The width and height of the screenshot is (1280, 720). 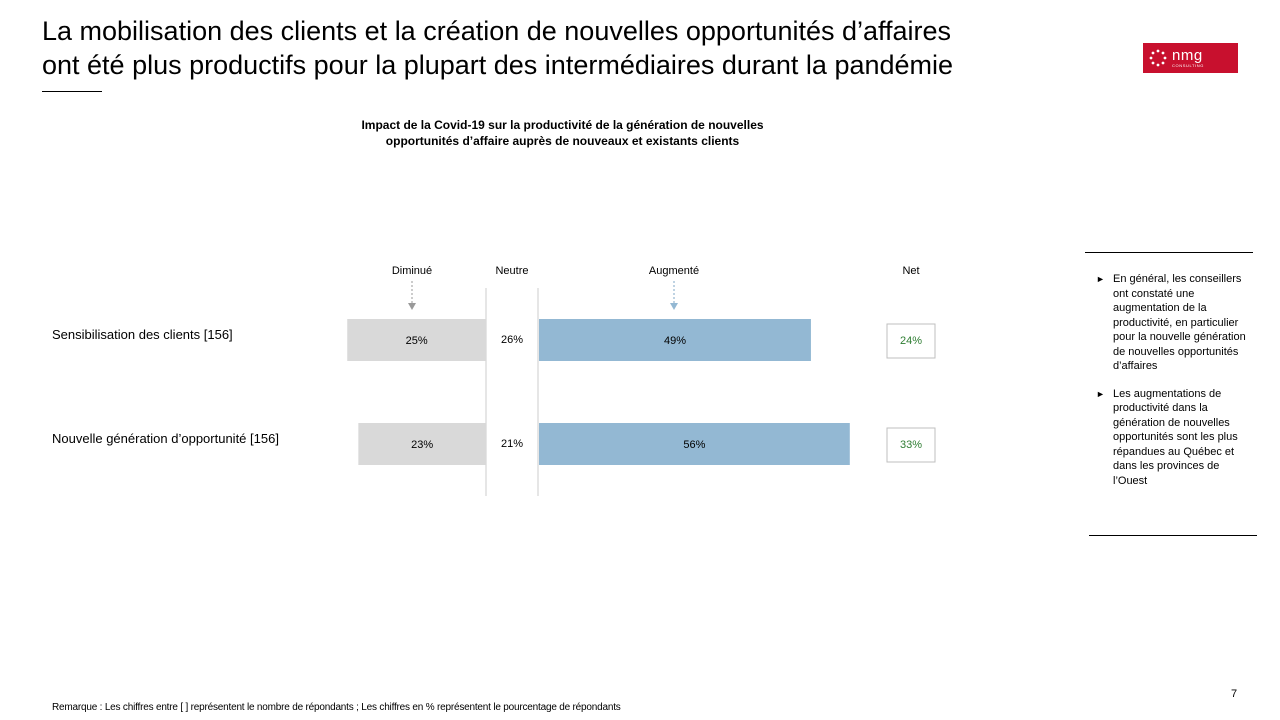 I want to click on bar-label-increased: 49%, so click(x=675, y=341).